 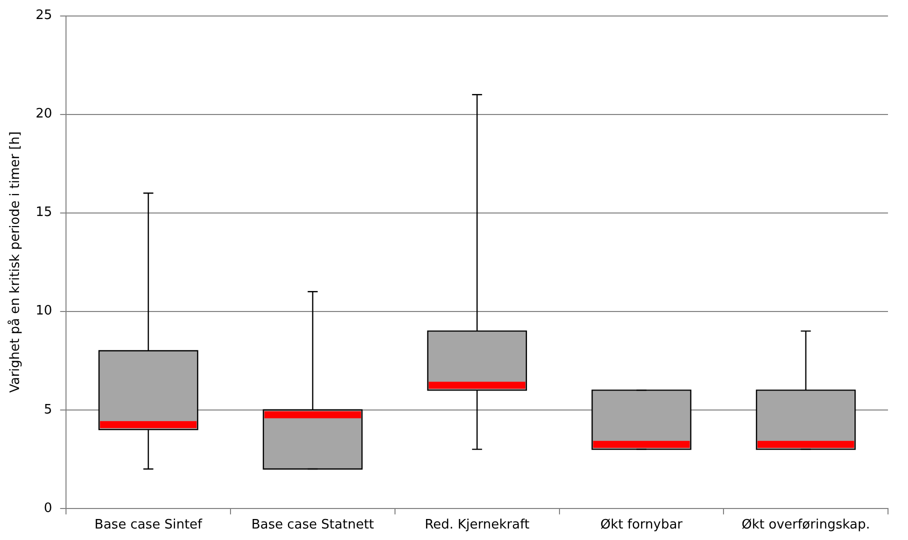 What do you see at coordinates (642, 525) in the screenshot?
I see `x-tick-label: Økt fornybar` at bounding box center [642, 525].